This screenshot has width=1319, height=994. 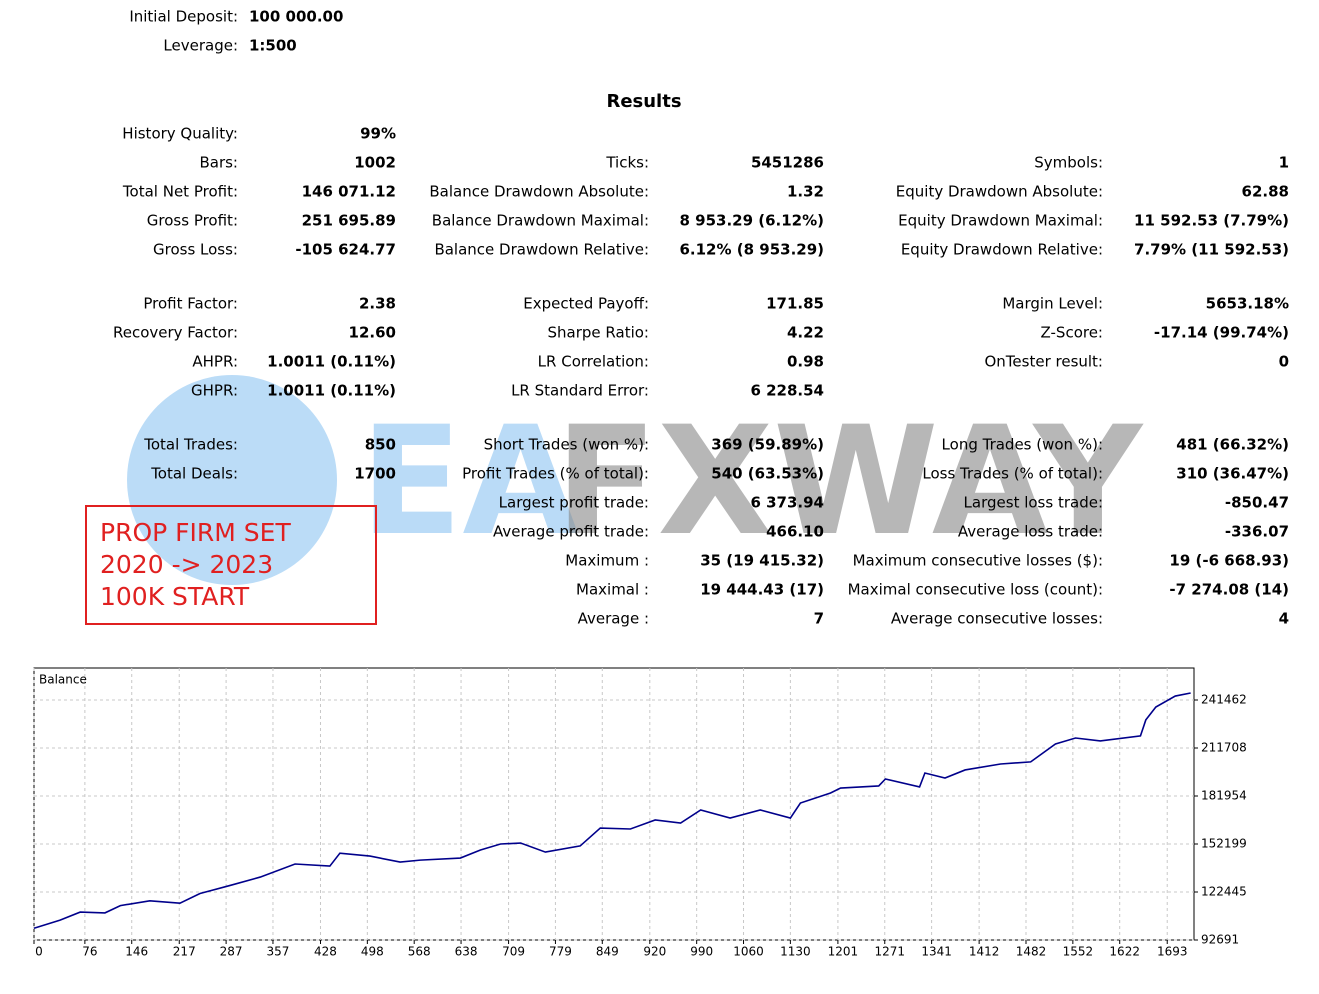 What do you see at coordinates (795, 952) in the screenshot?
I see `x-tick-label: 1130` at bounding box center [795, 952].